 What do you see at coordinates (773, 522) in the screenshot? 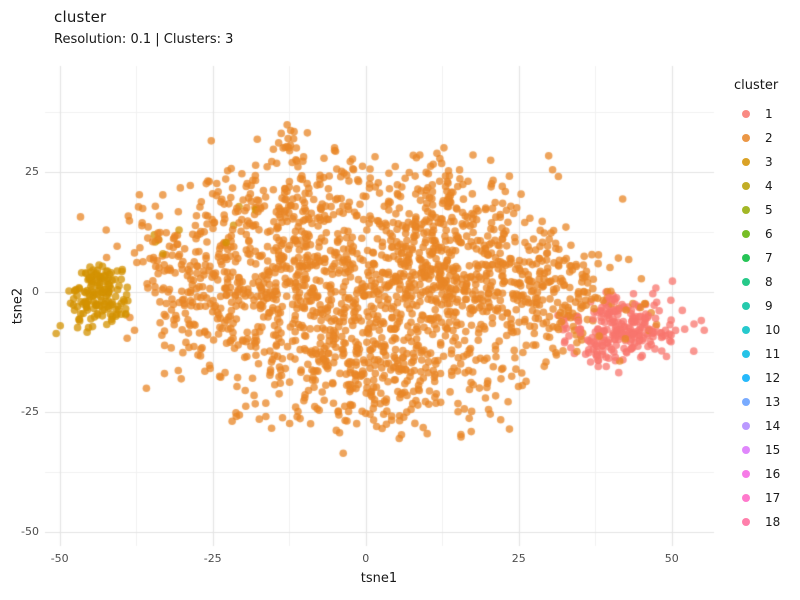
I see `legend-item-label: 18` at bounding box center [773, 522].